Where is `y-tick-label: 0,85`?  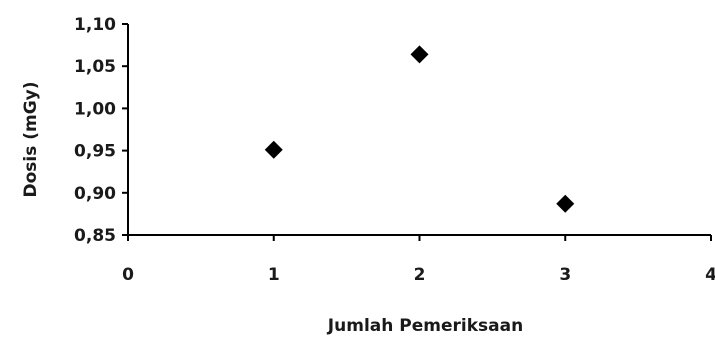
y-tick-label: 0,85 is located at coordinates (95, 236).